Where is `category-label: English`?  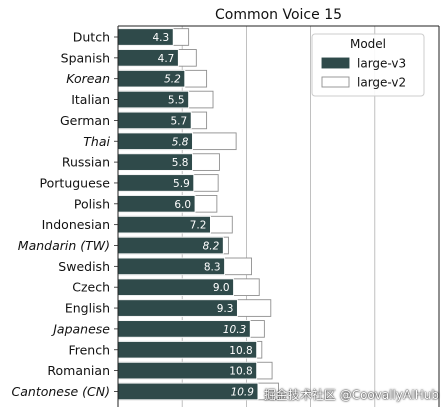 category-label: English is located at coordinates (87, 308).